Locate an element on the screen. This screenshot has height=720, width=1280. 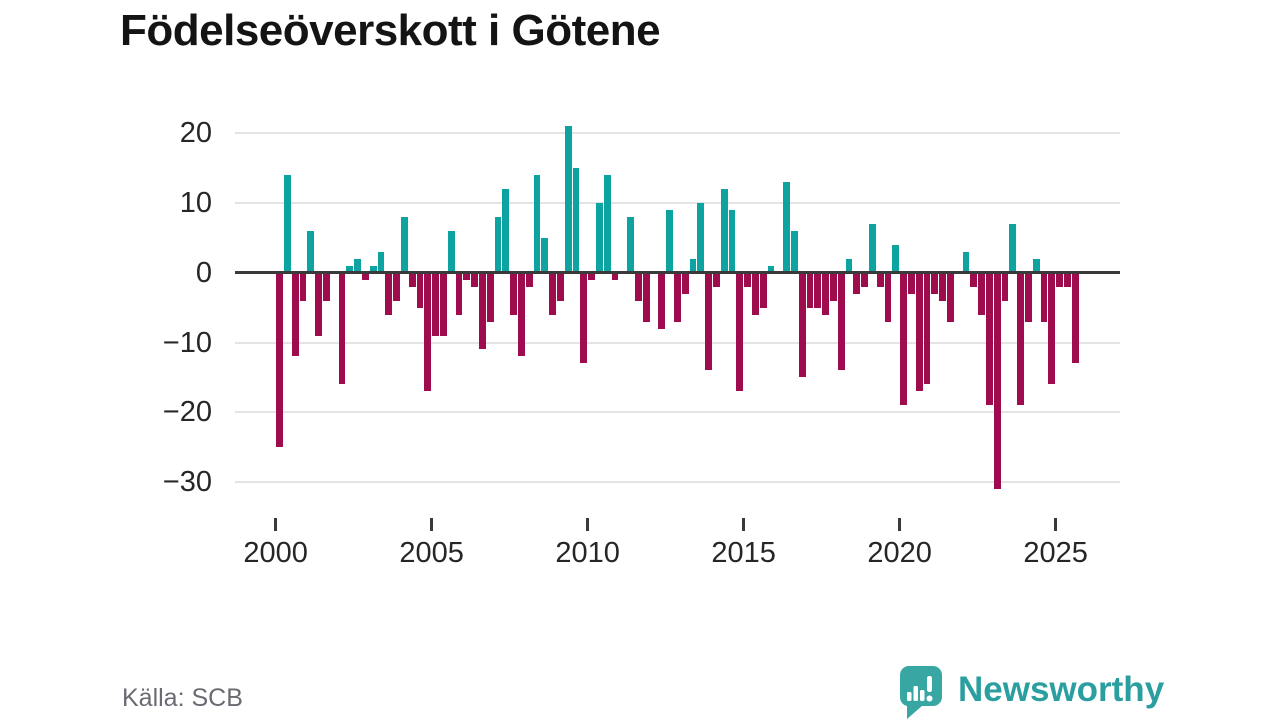
bar-2005-q2 is located at coordinates (443, 304).